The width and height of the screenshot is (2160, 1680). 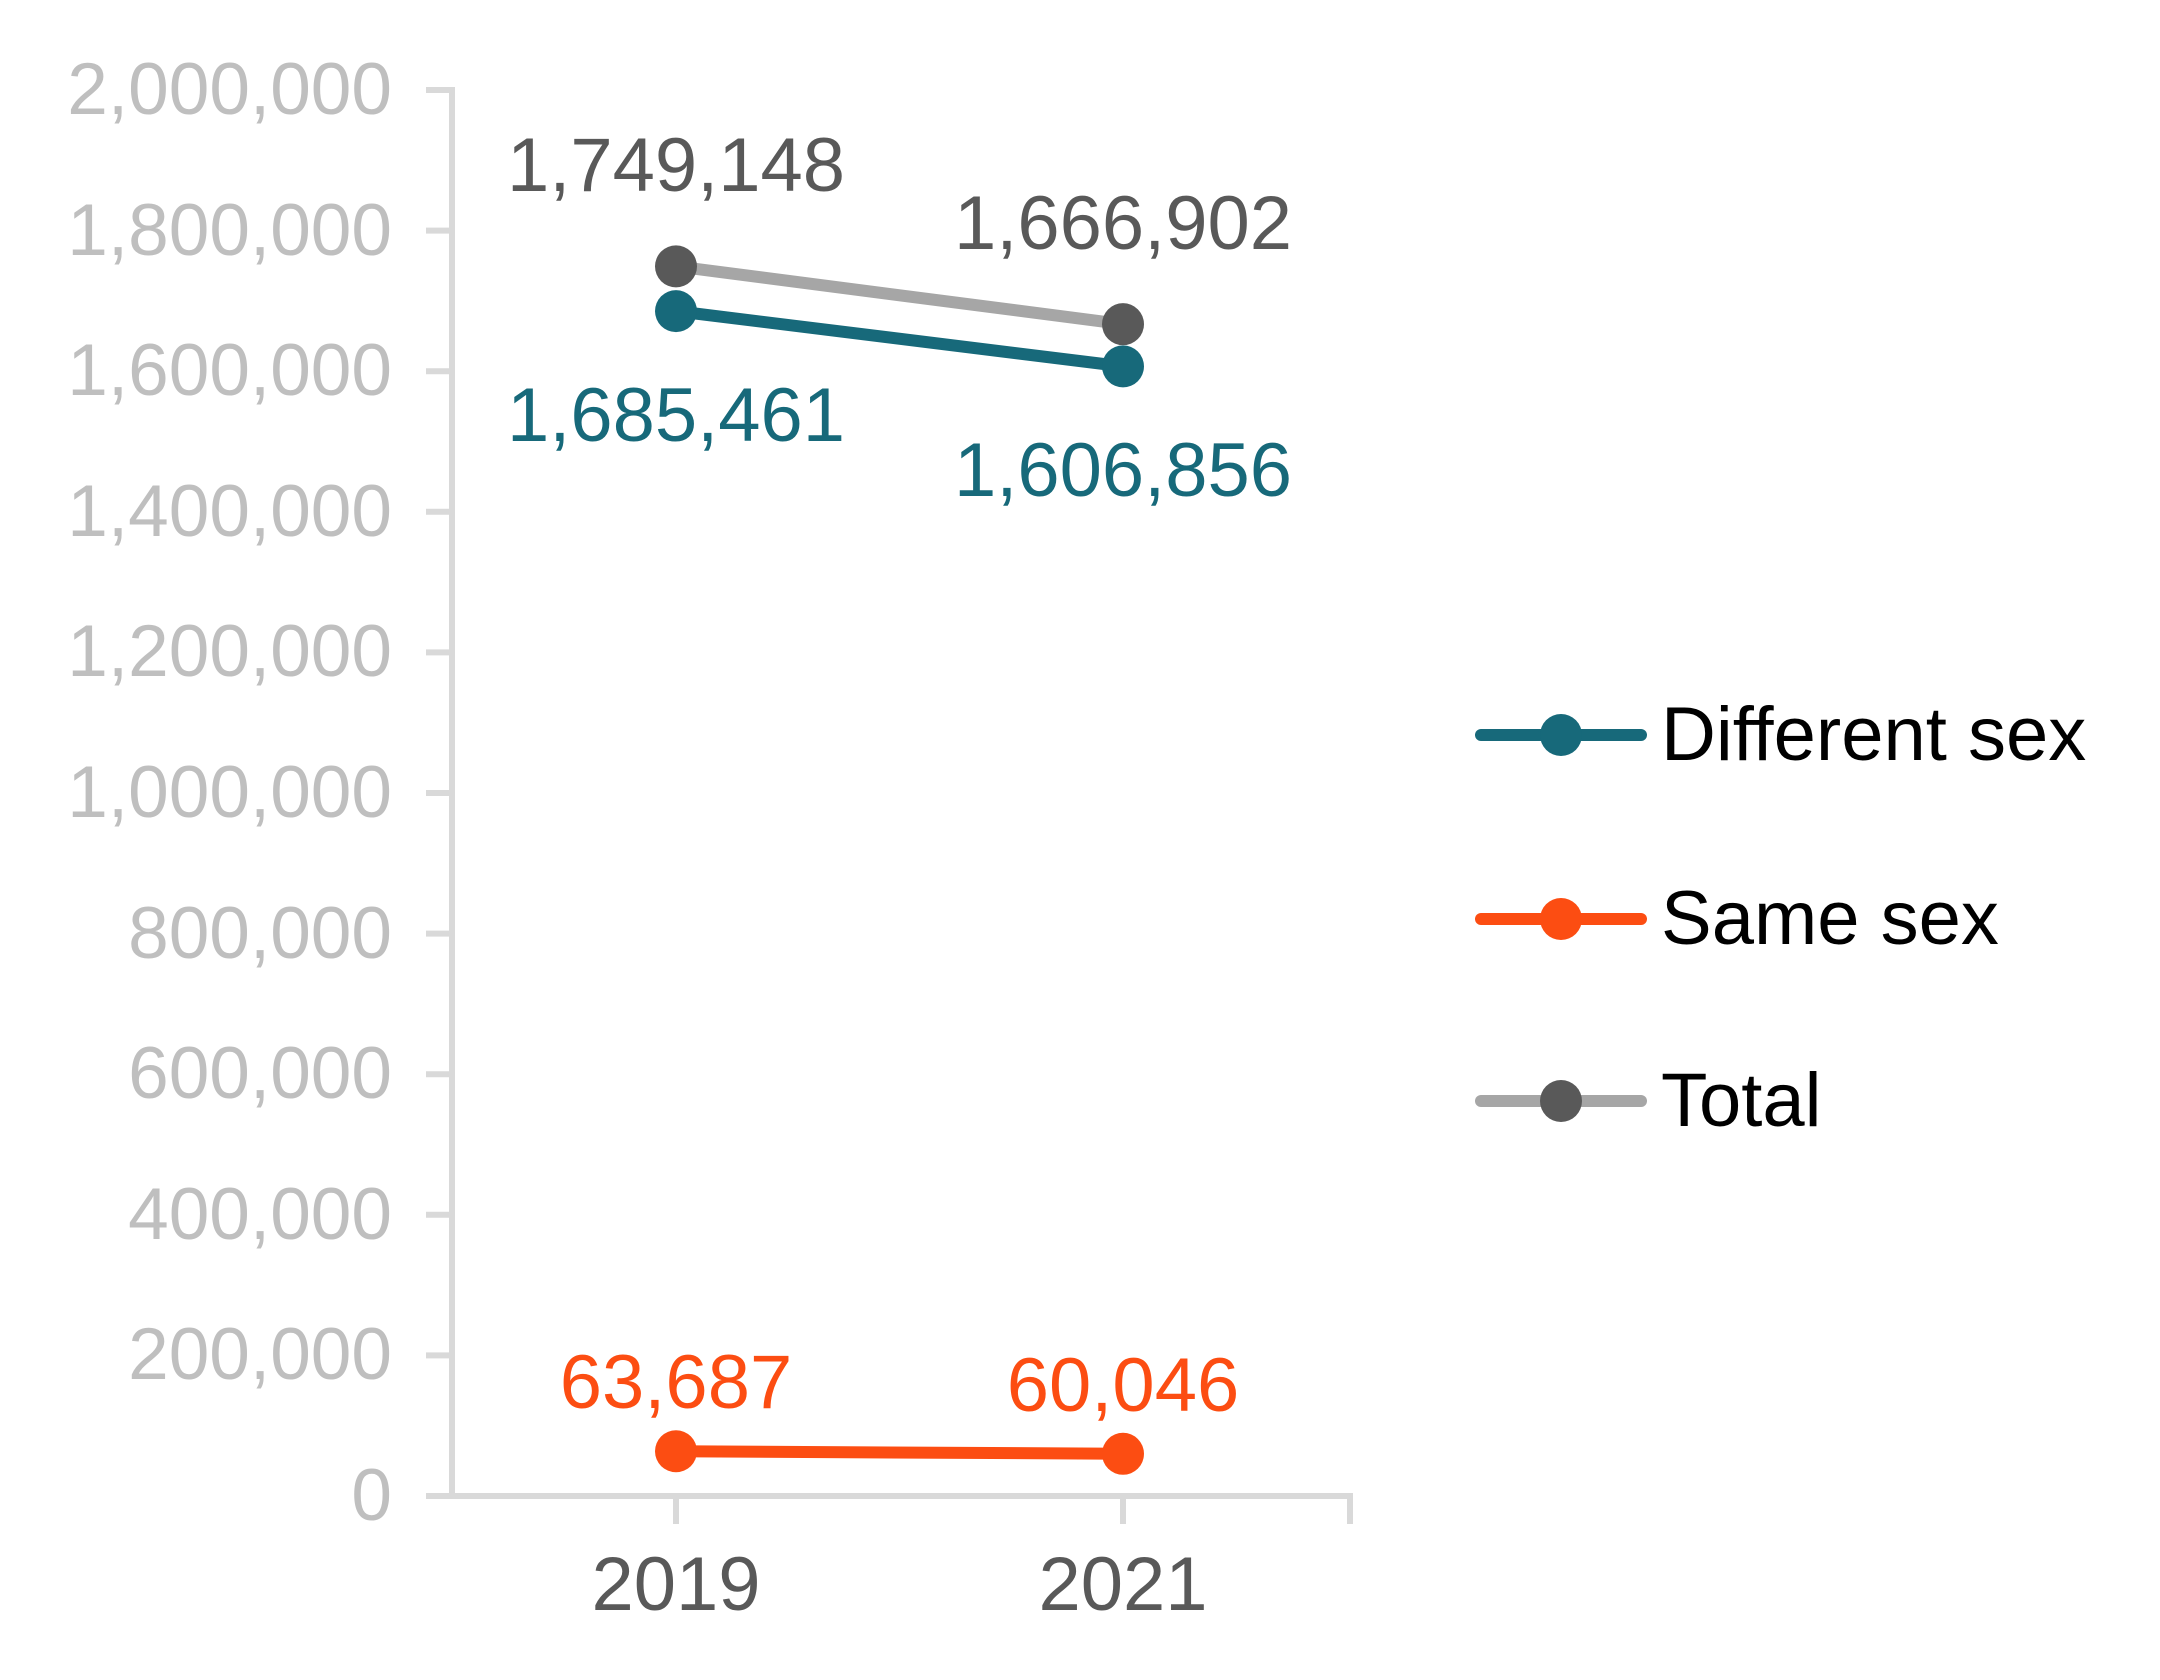 What do you see at coordinates (676, 1584) in the screenshot?
I see `x-axis-tick-label: 2019` at bounding box center [676, 1584].